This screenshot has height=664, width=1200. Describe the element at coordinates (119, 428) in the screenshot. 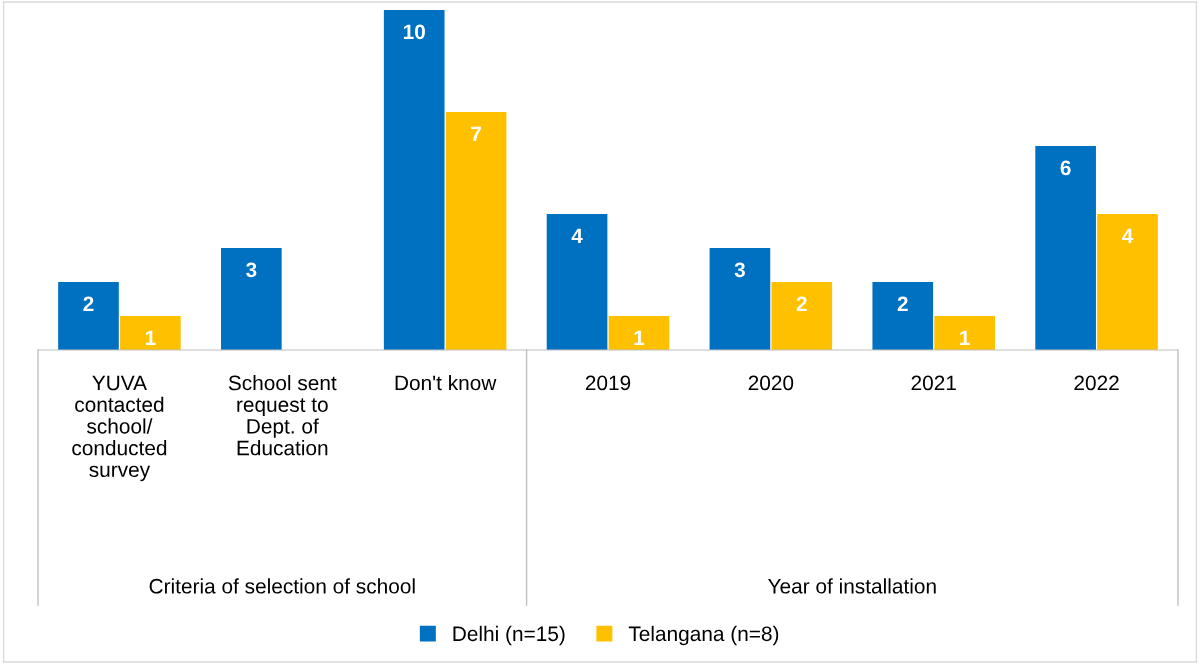

I see `x-tick-label: YUVA contacted school/ conducted survey` at that location.